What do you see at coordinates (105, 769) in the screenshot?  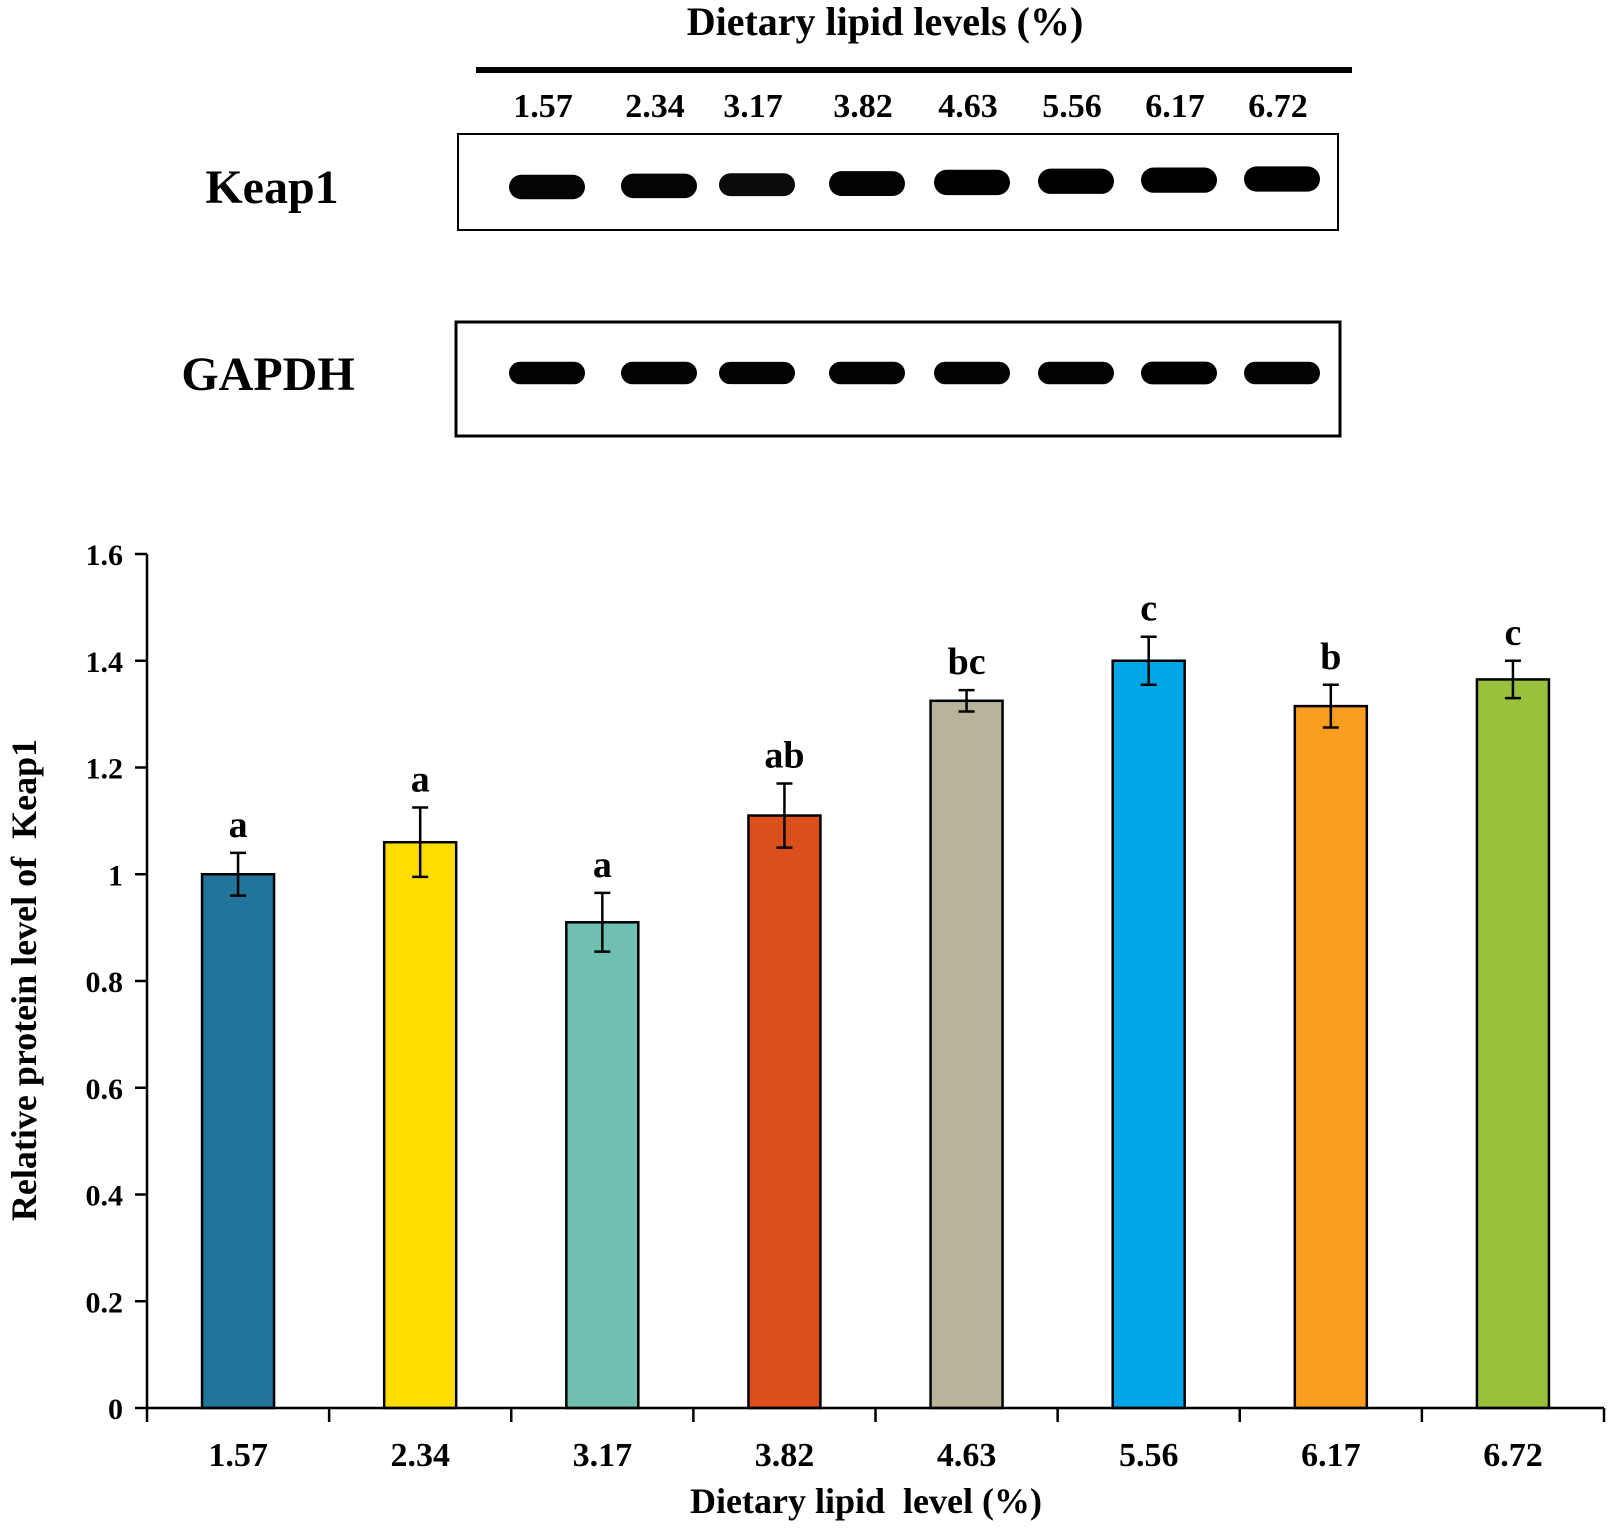 I see `y-tick-label: 1.2` at bounding box center [105, 769].